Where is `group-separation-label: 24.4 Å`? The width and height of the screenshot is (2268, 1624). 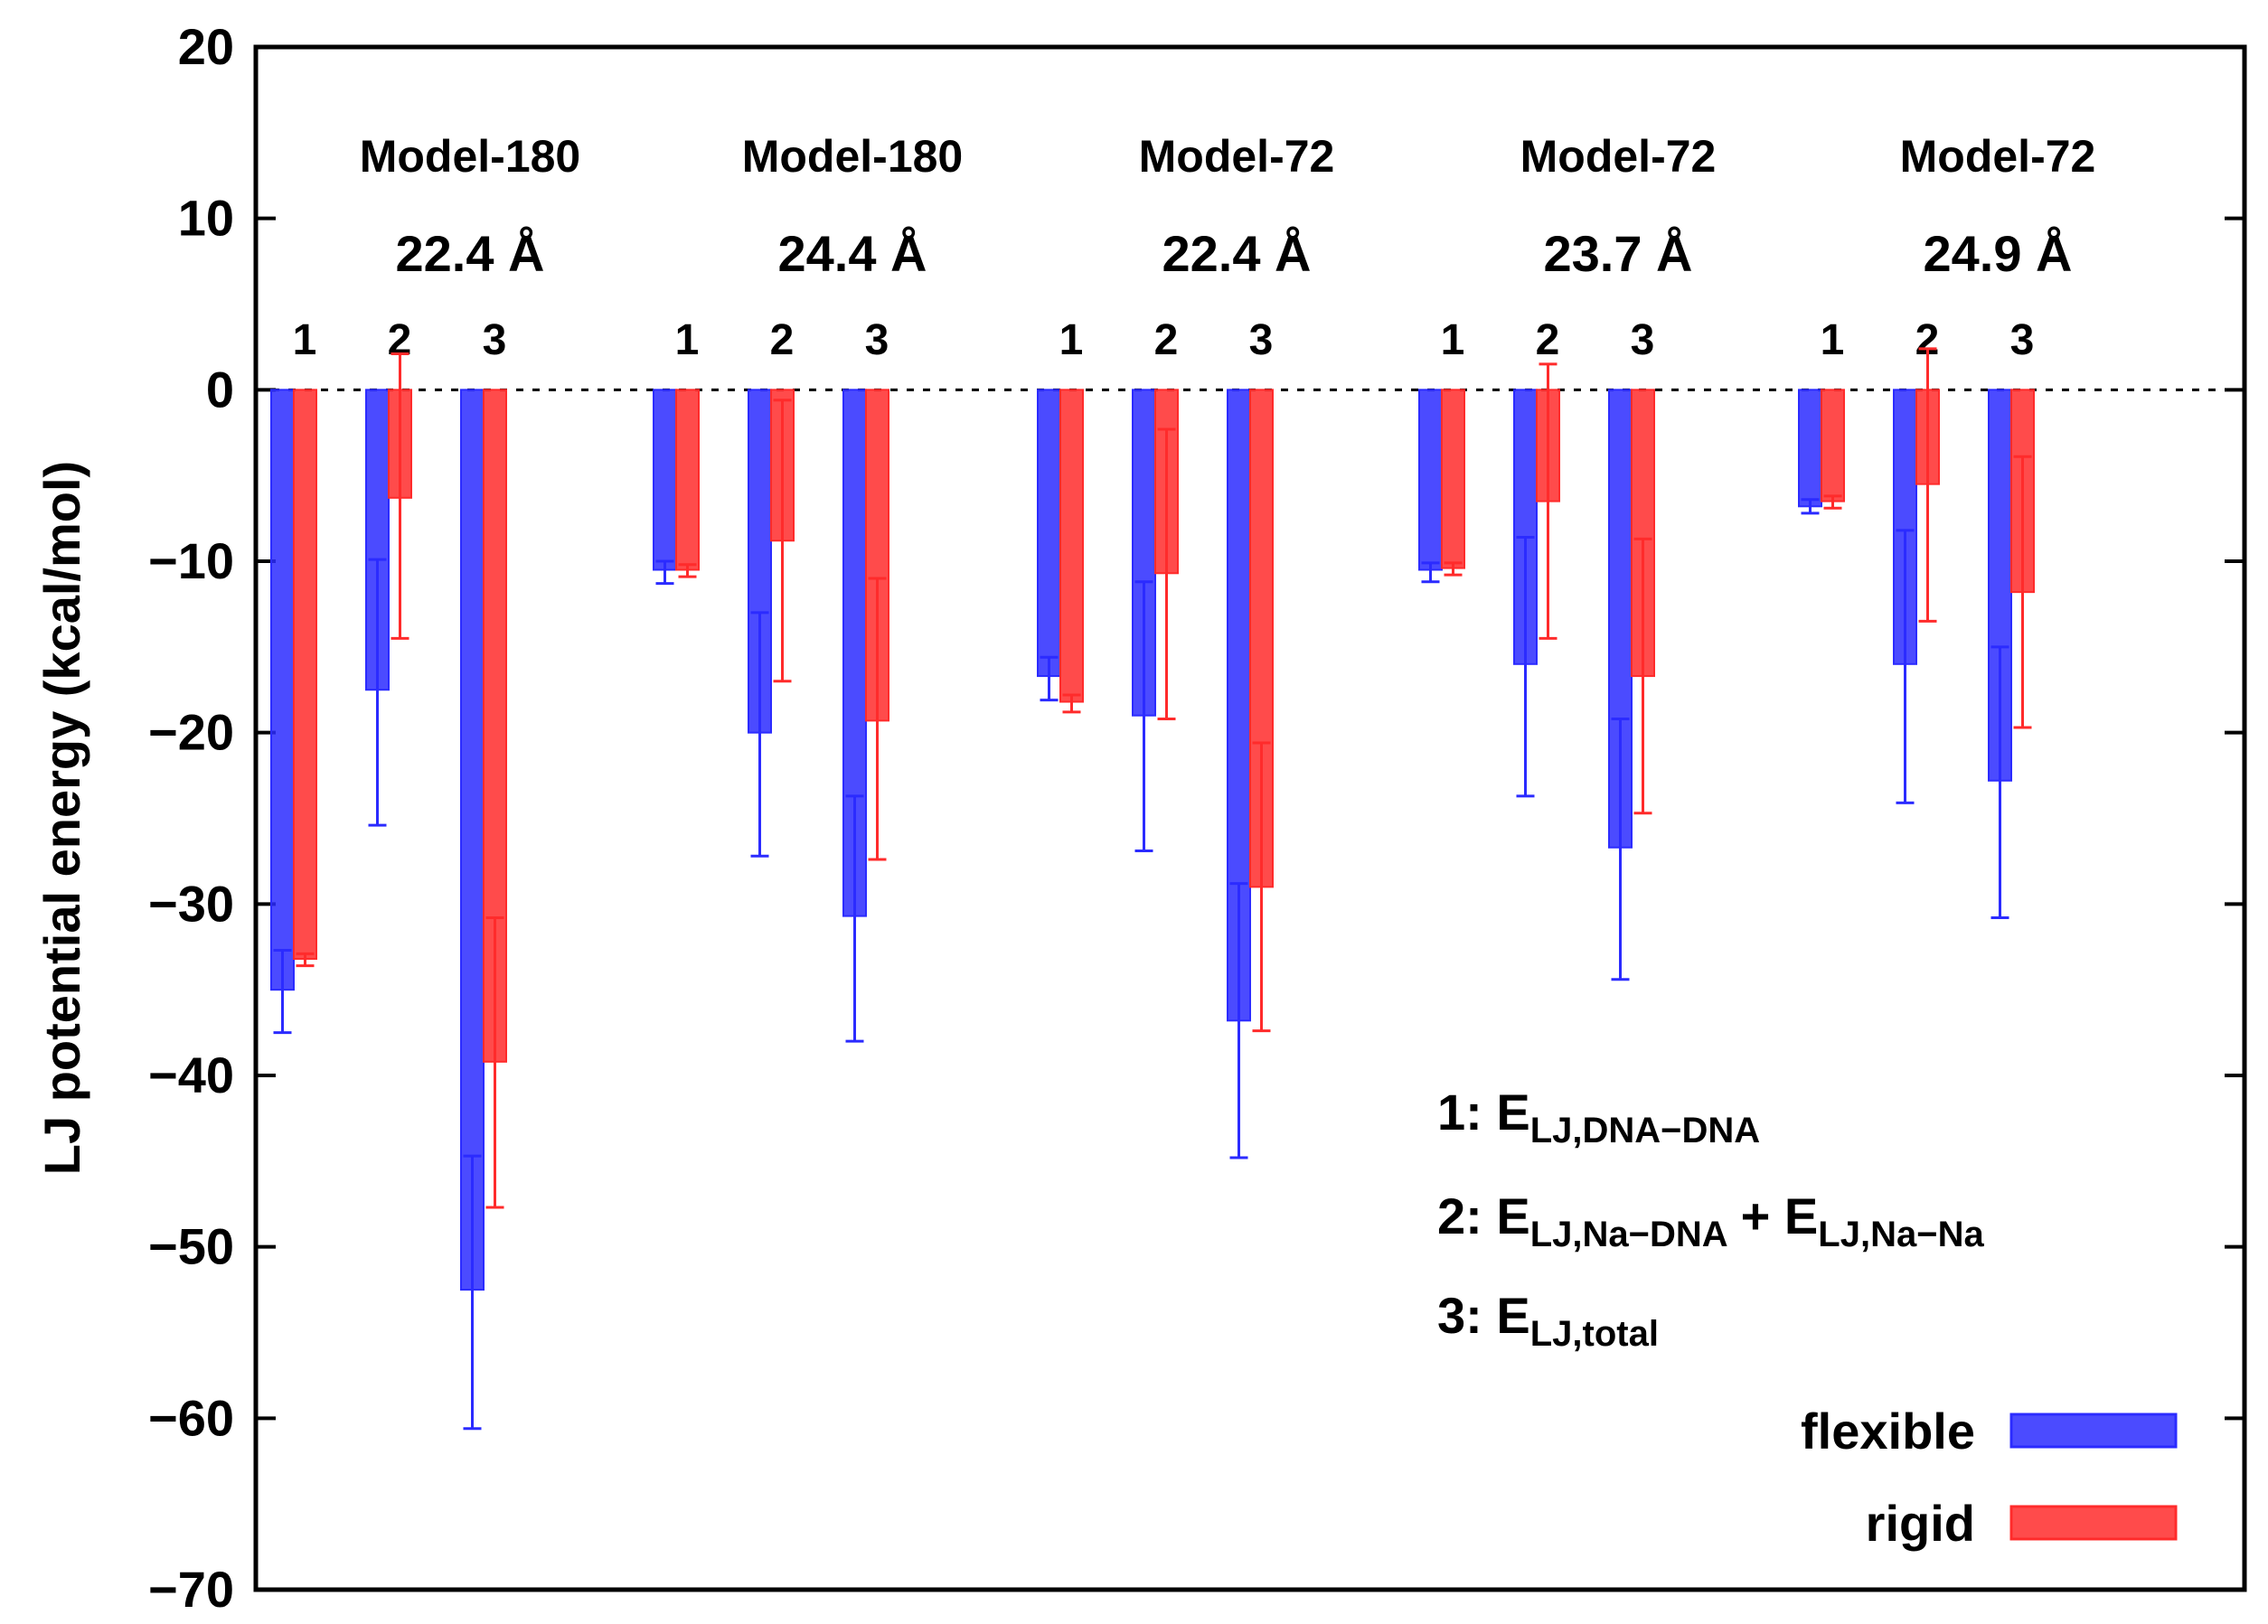
group-separation-label: 24.4 Å is located at coordinates (853, 254).